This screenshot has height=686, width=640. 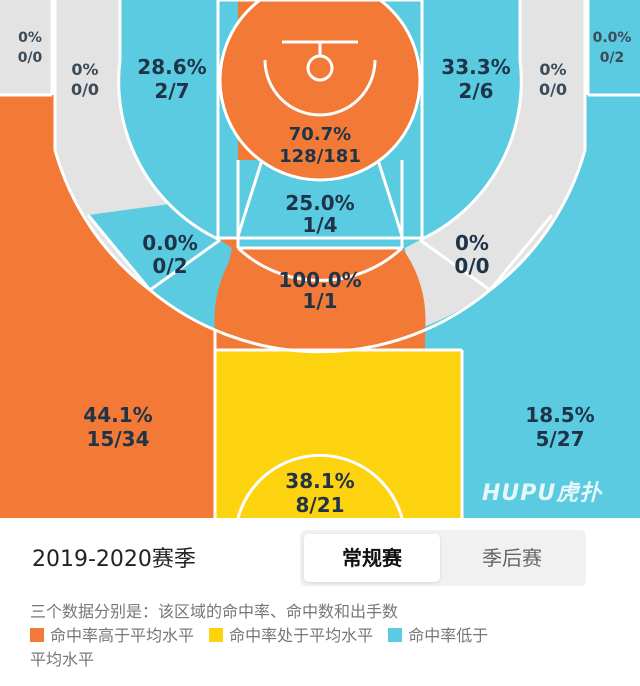 I want to click on legend-swatch-average, so click(x=216, y=635).